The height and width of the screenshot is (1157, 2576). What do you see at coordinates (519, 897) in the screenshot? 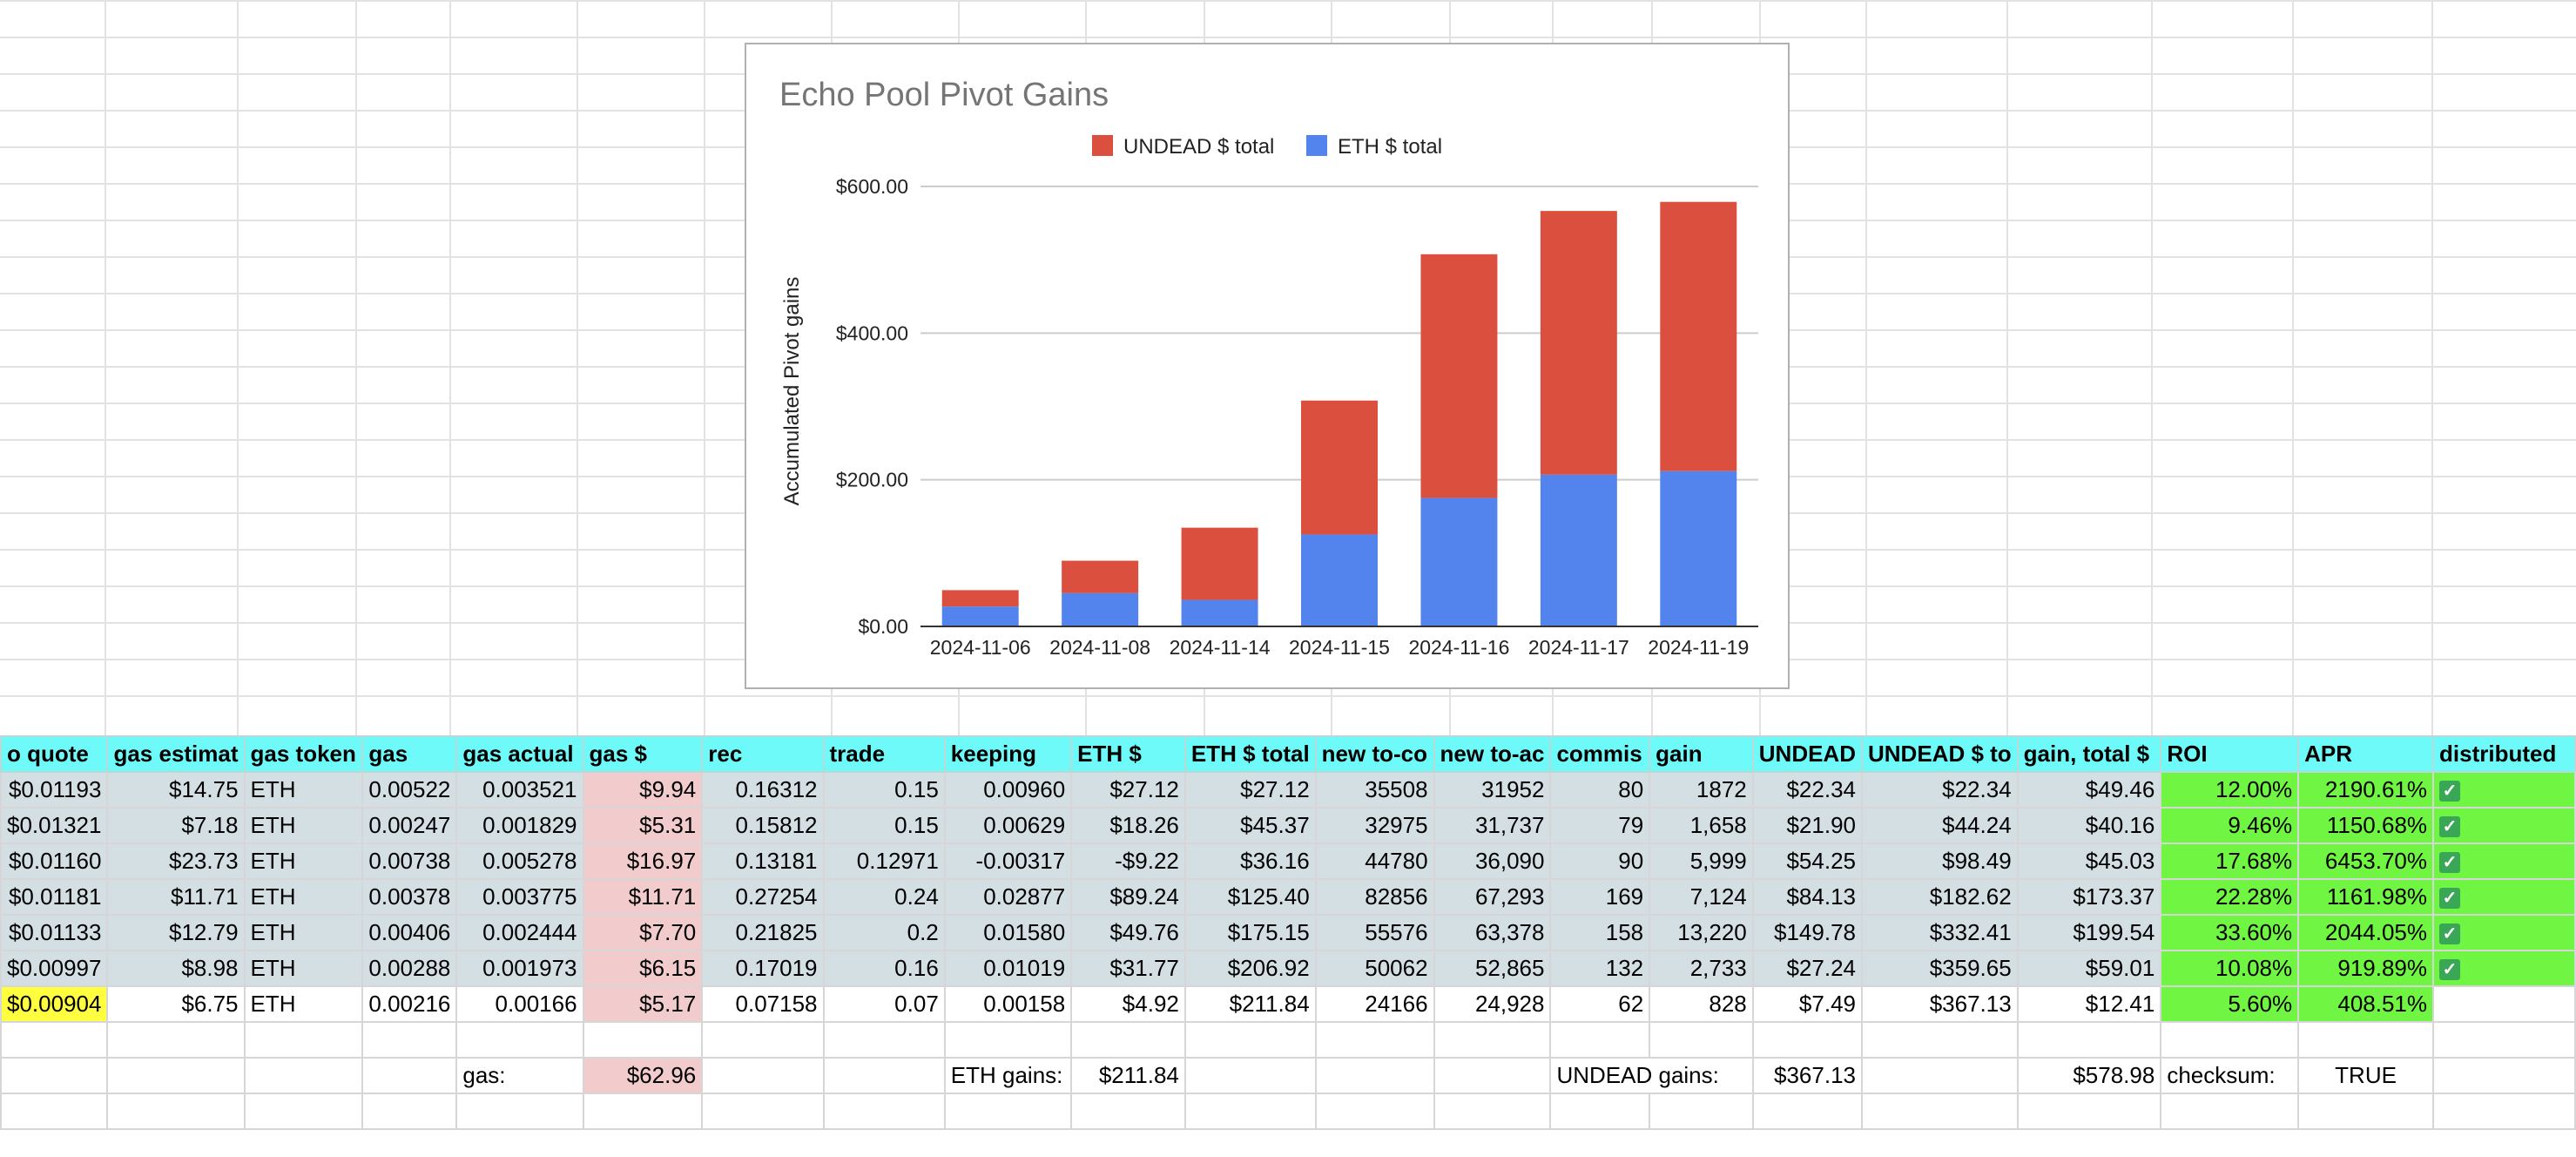
I see `table-cell: 0.003775` at bounding box center [519, 897].